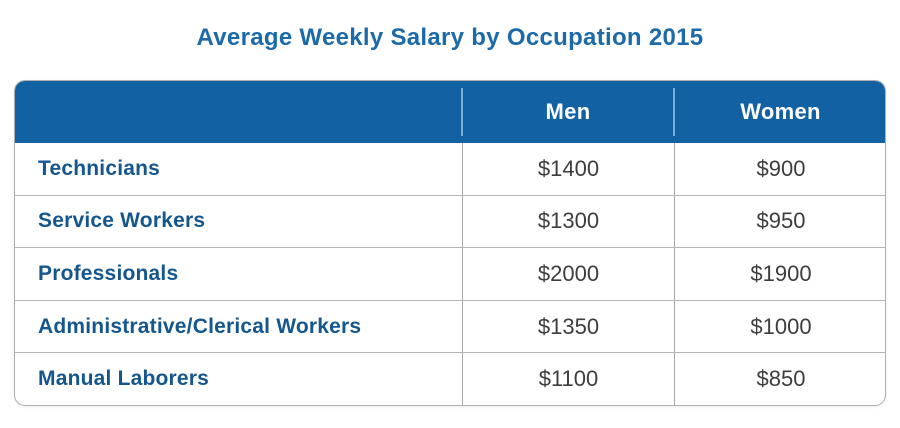 The width and height of the screenshot is (900, 428). Describe the element at coordinates (779, 169) in the screenshot. I see `women-value: $900` at that location.